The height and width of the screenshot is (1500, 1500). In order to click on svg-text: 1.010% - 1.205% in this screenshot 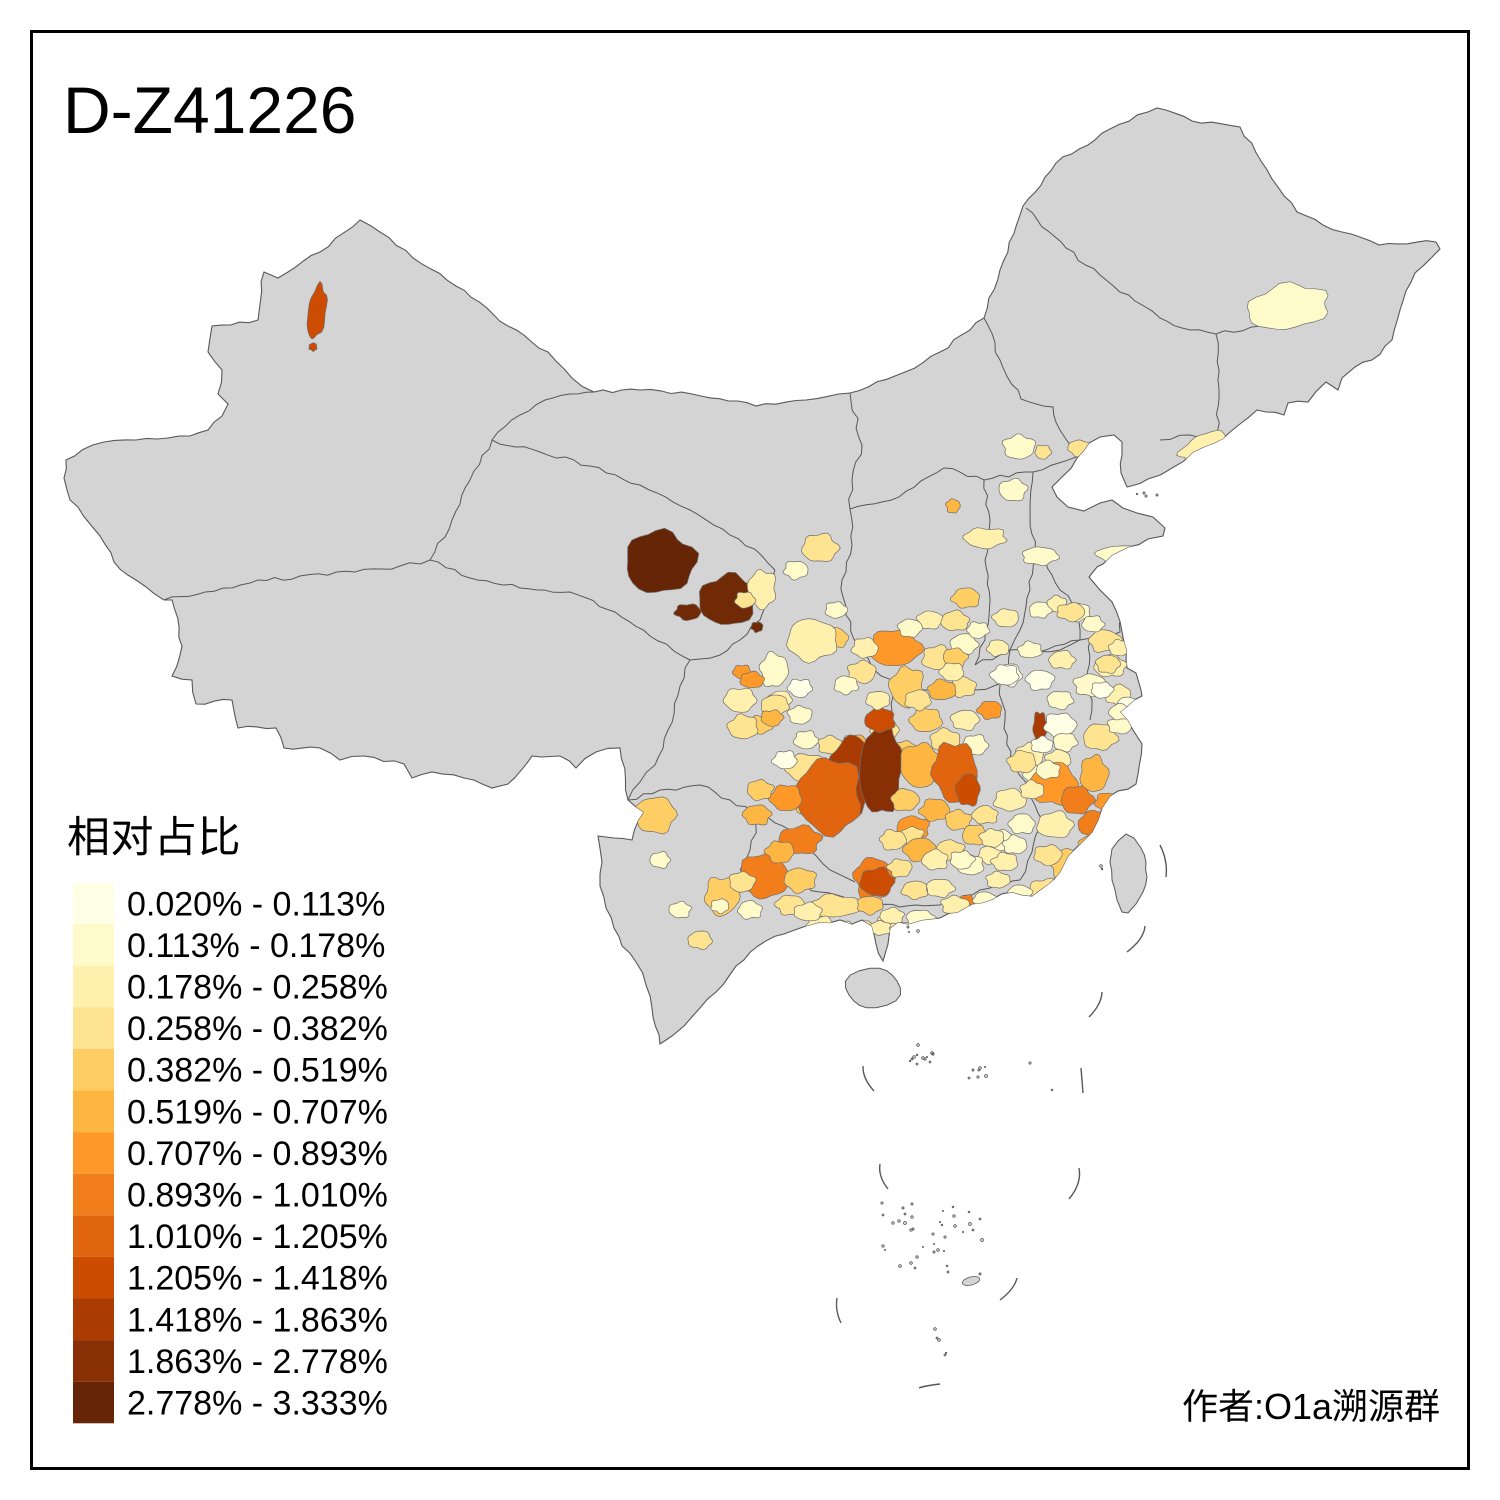, I will do `click(257, 1237)`.